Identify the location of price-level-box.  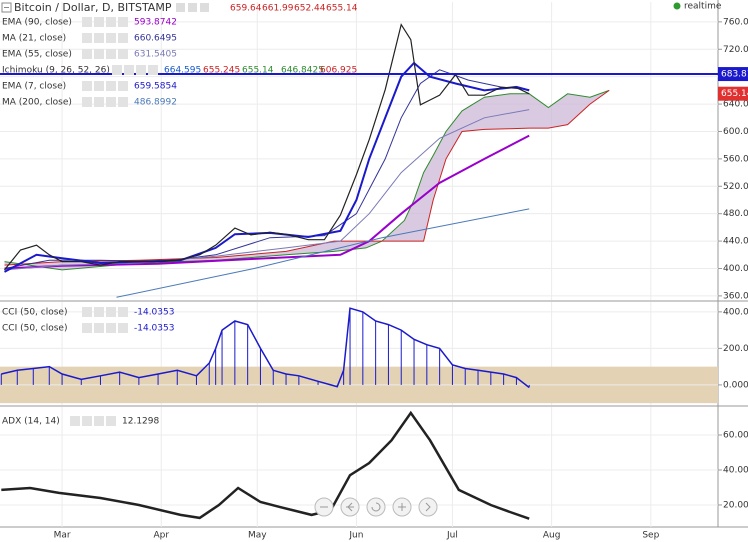
(733, 74).